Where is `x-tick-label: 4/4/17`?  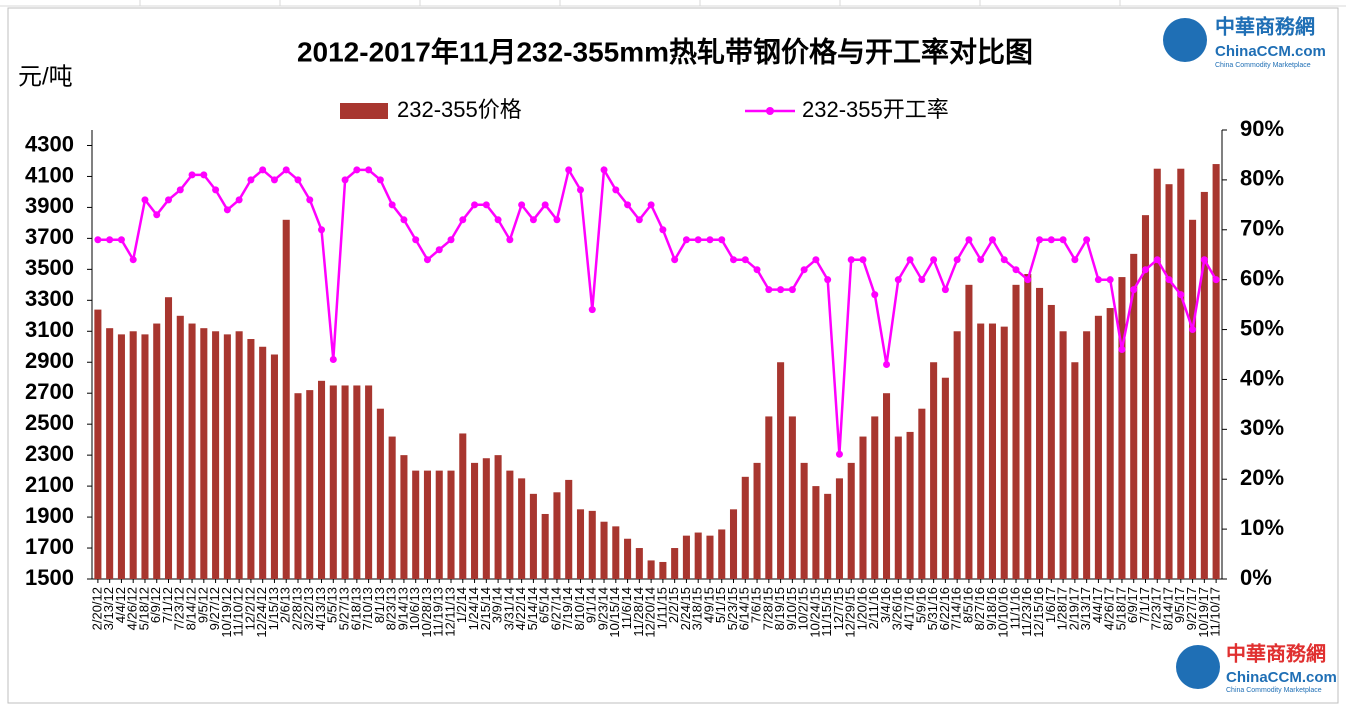 x-tick-label: 4/4/17 is located at coordinates (1097, 605).